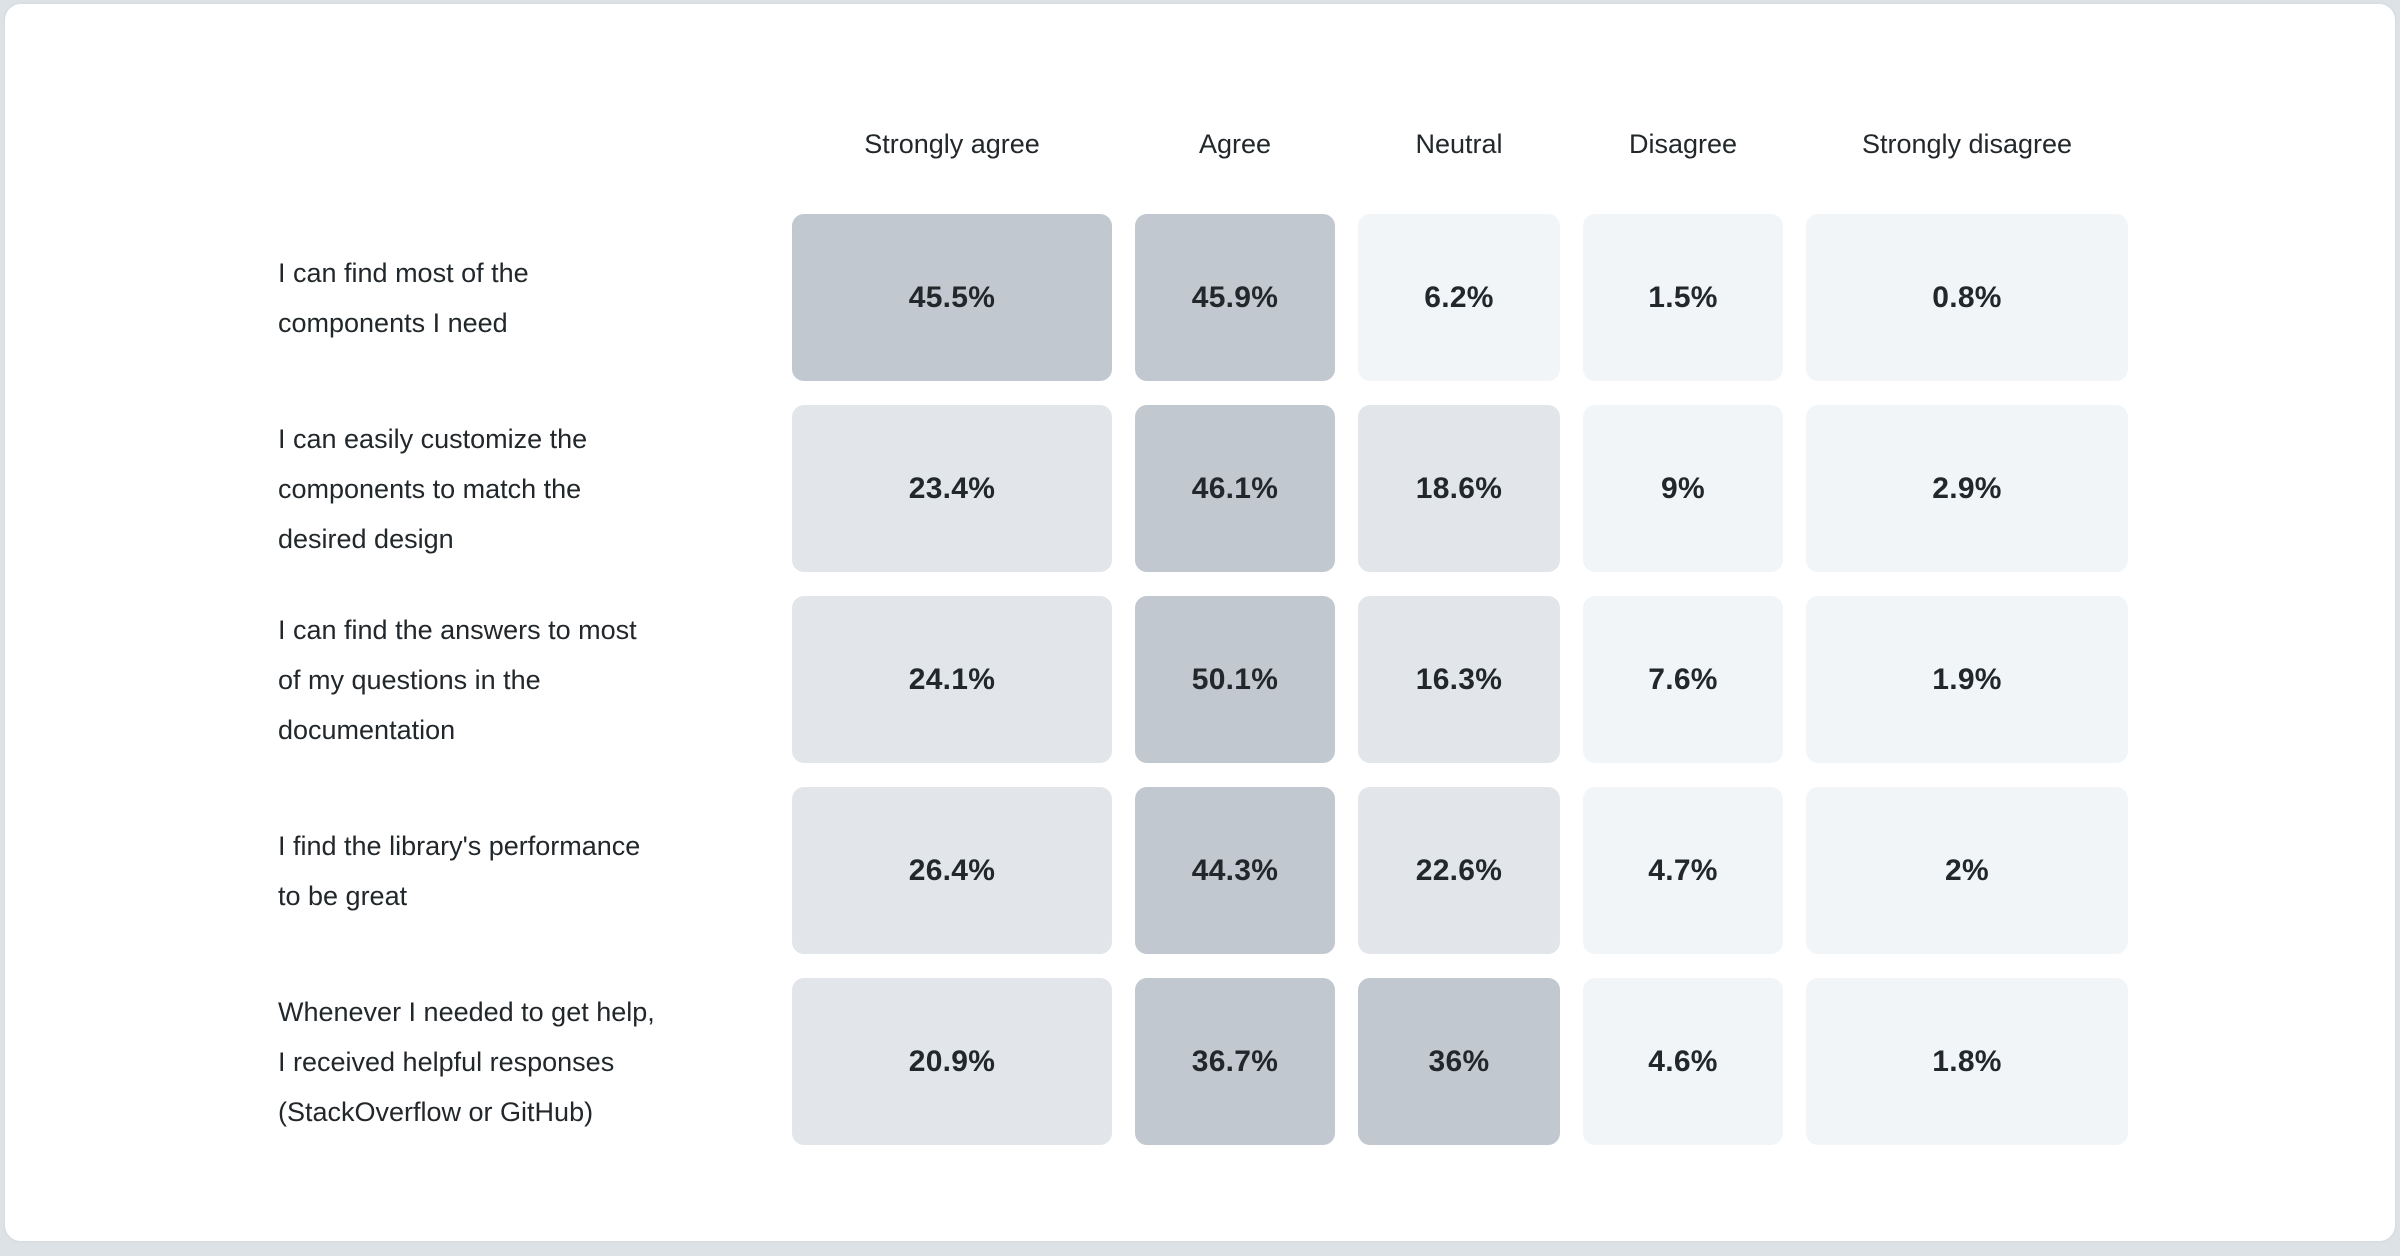 This screenshot has height=1256, width=2400. I want to click on heatmap-cell: 50.1%, so click(1235, 679).